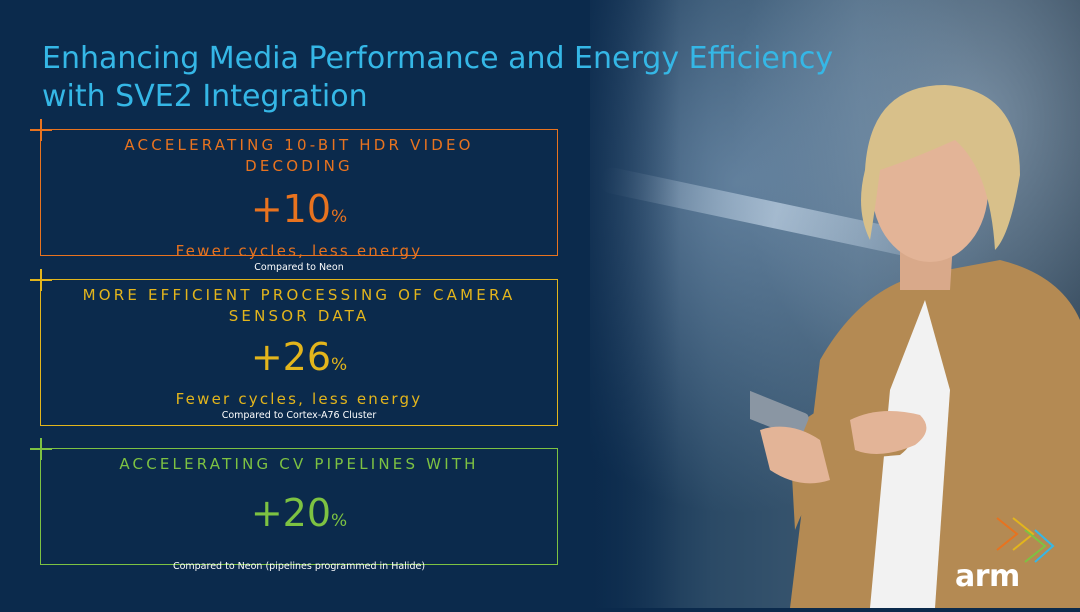 The image size is (1080, 612). What do you see at coordinates (291, 209) in the screenshot?
I see `metric-value: +10` at bounding box center [291, 209].